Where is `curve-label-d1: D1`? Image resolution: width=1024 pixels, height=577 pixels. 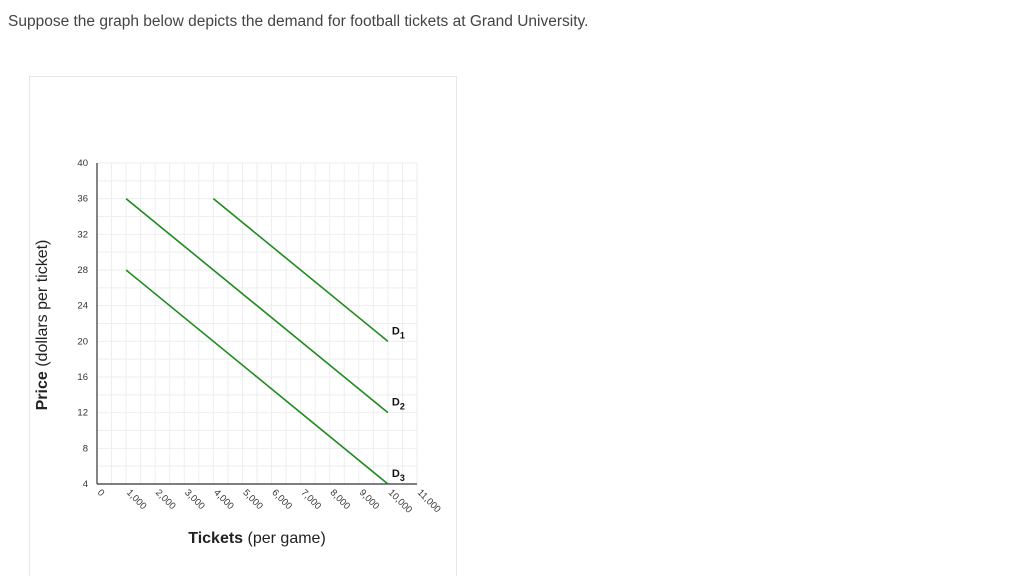 curve-label-d1: D1 is located at coordinates (398, 332).